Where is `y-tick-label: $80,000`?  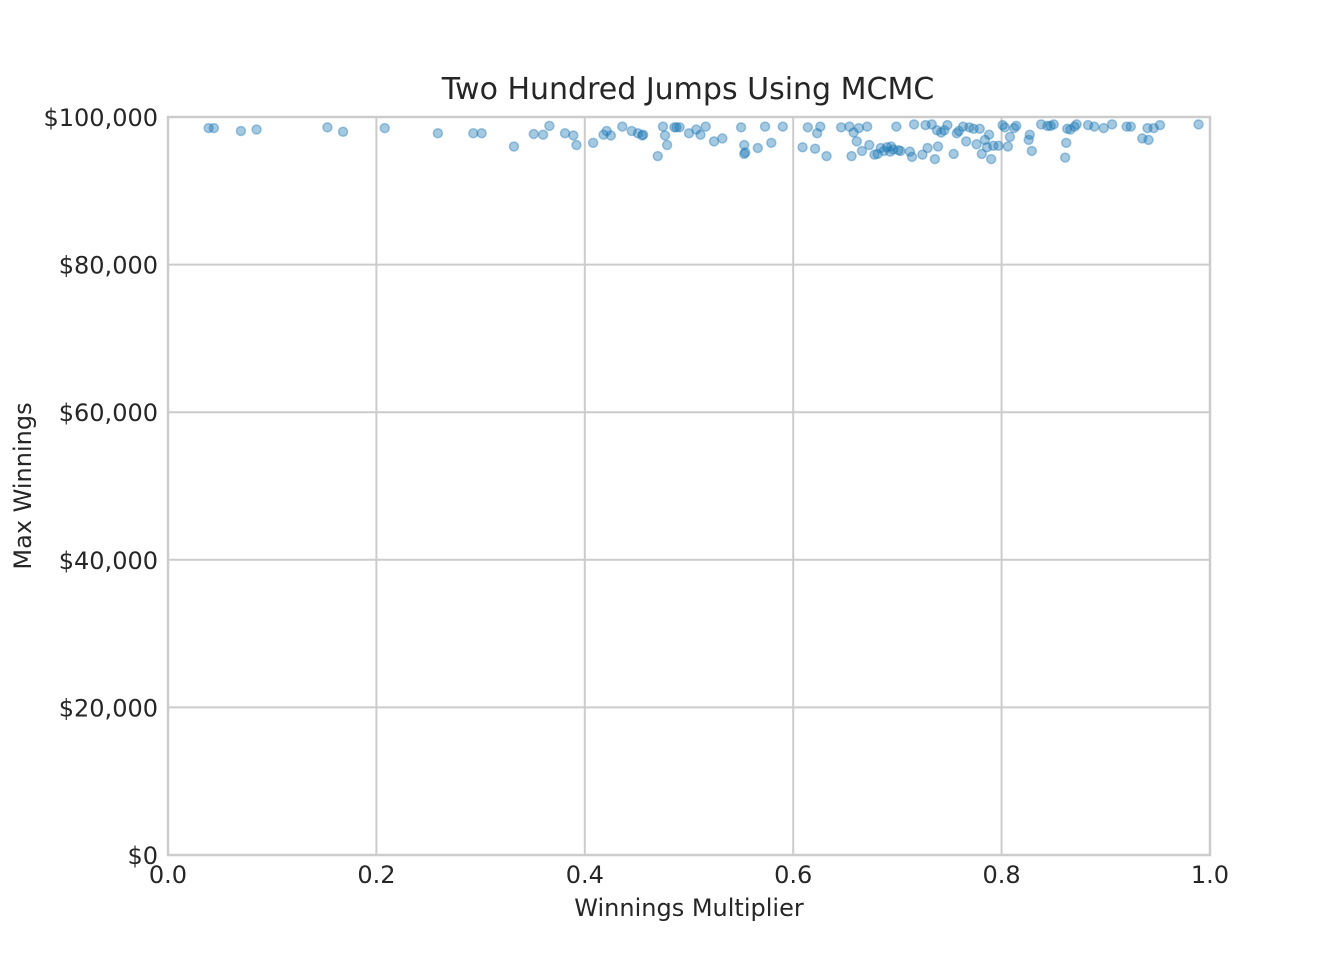
y-tick-label: $80,000 is located at coordinates (108, 266).